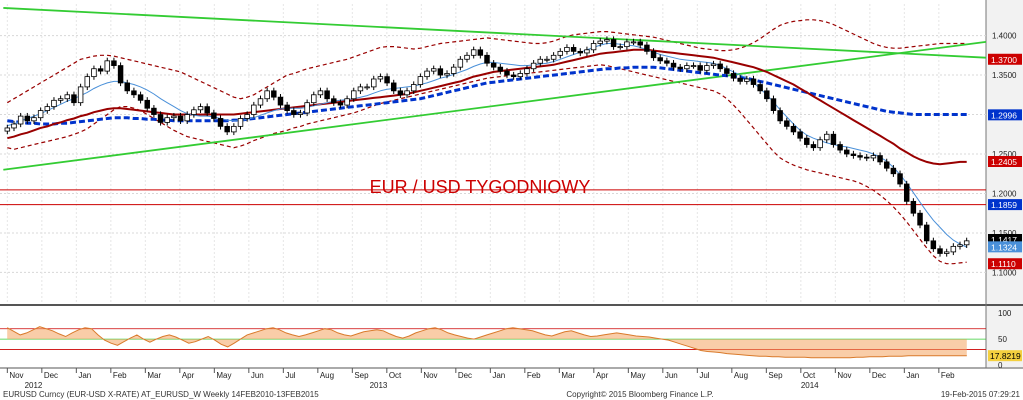  What do you see at coordinates (1005, 356) in the screenshot?
I see `osc-value-box` at bounding box center [1005, 356].